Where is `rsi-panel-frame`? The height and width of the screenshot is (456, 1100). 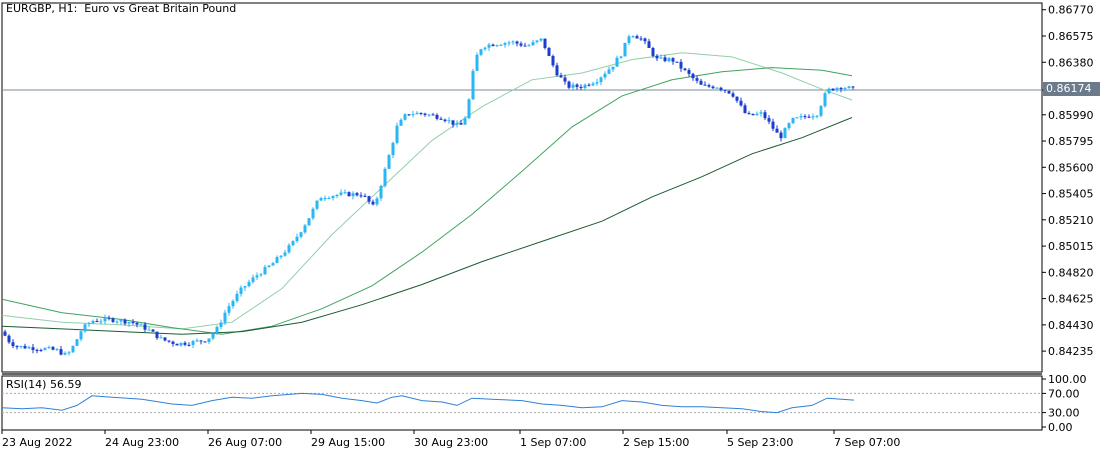 rsi-panel-frame is located at coordinates (522, 403).